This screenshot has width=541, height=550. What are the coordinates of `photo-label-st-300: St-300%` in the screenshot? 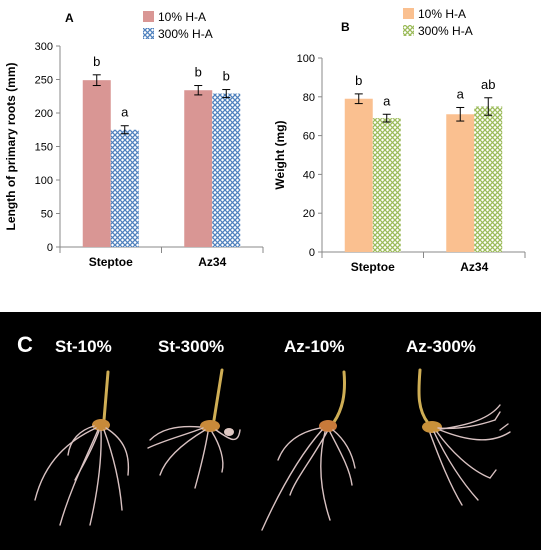 It's located at (191, 346).